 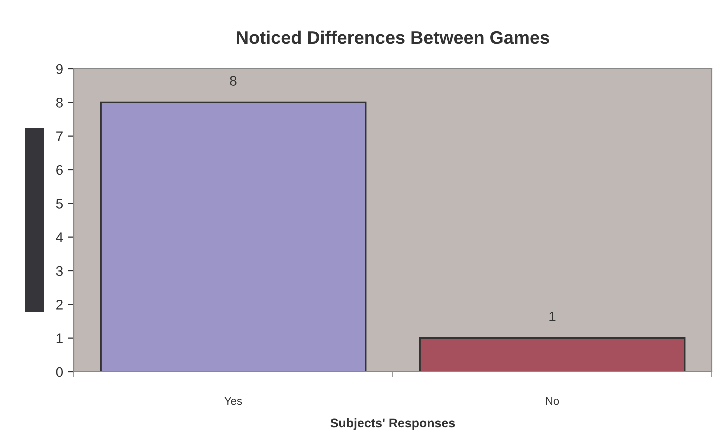 What do you see at coordinates (59, 339) in the screenshot?
I see `y-tick-label: 1` at bounding box center [59, 339].